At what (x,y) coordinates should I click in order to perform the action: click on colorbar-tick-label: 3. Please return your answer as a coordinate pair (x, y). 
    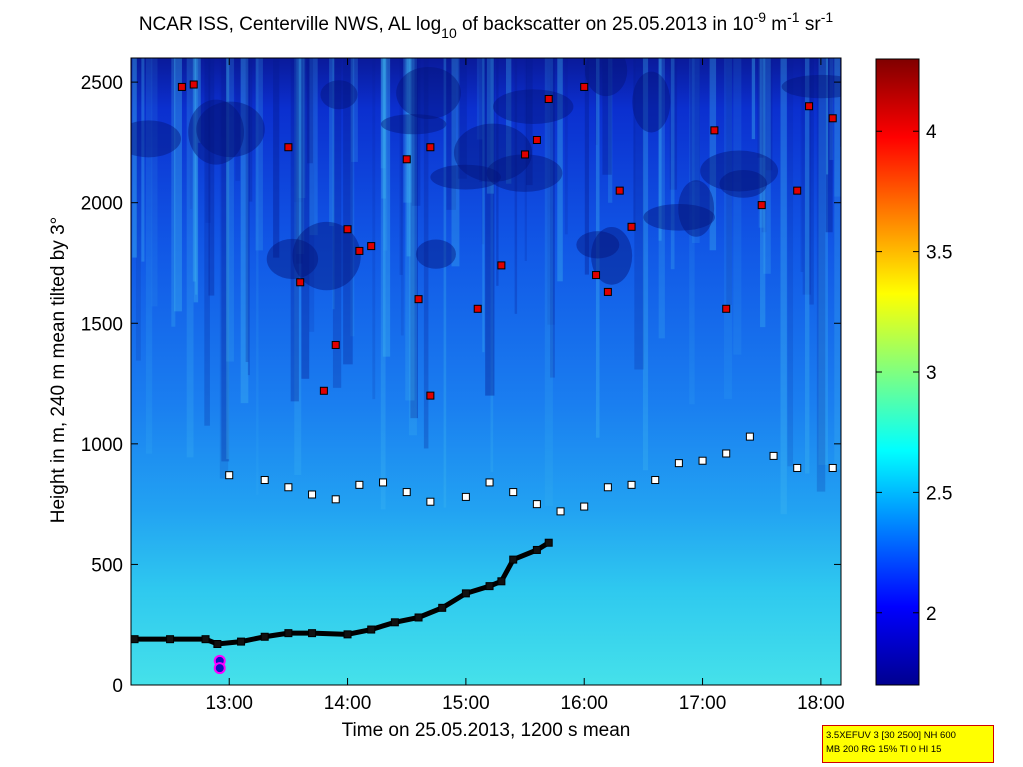
    Looking at the image, I should click on (931, 373).